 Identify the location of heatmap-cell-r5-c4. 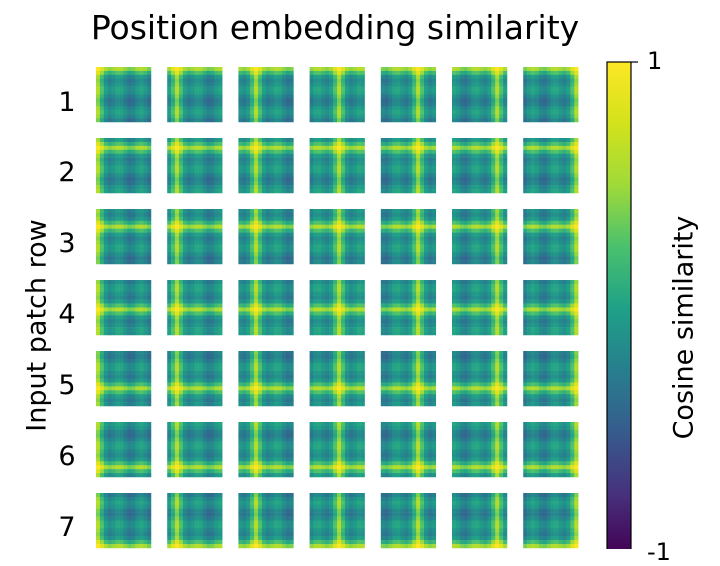
(337, 378).